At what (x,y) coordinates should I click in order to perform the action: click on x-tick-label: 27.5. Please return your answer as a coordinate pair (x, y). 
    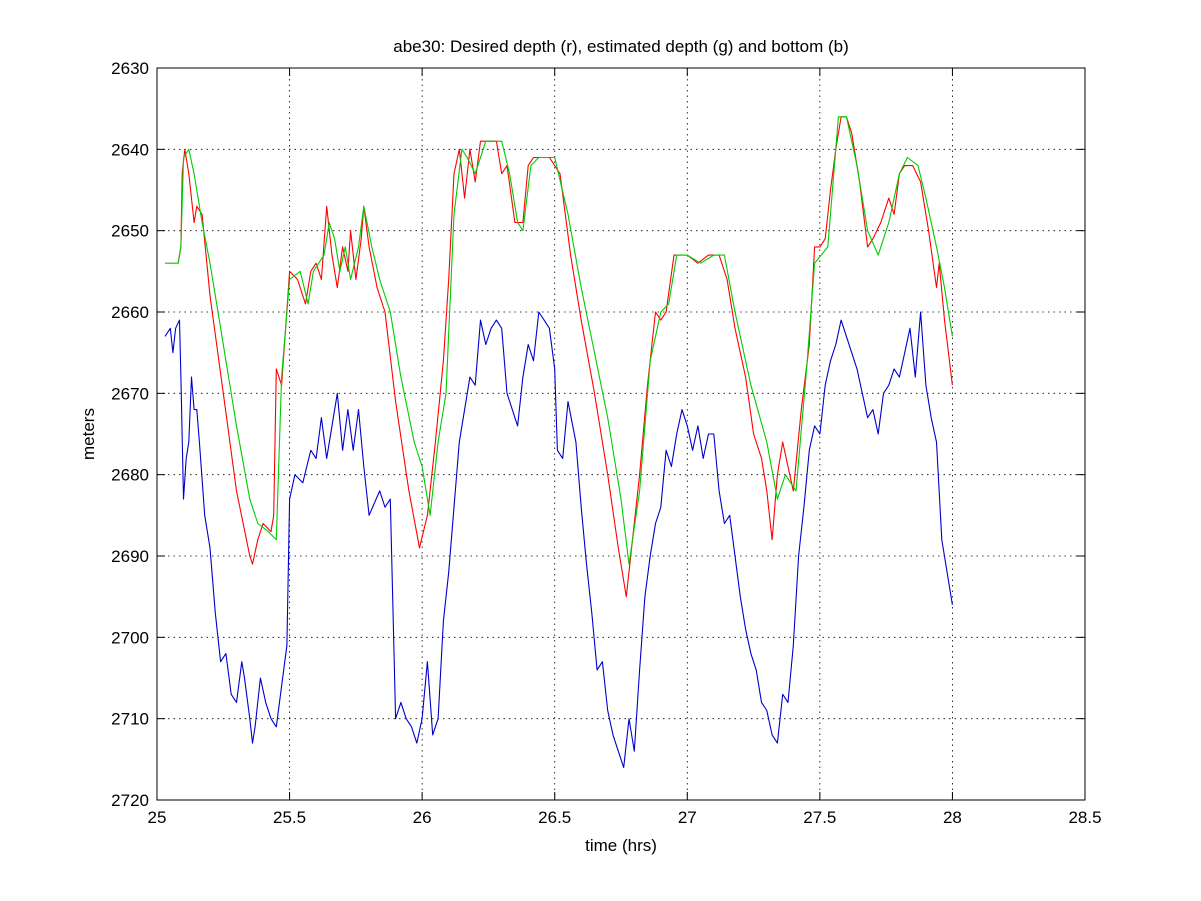
    Looking at the image, I should click on (819, 817).